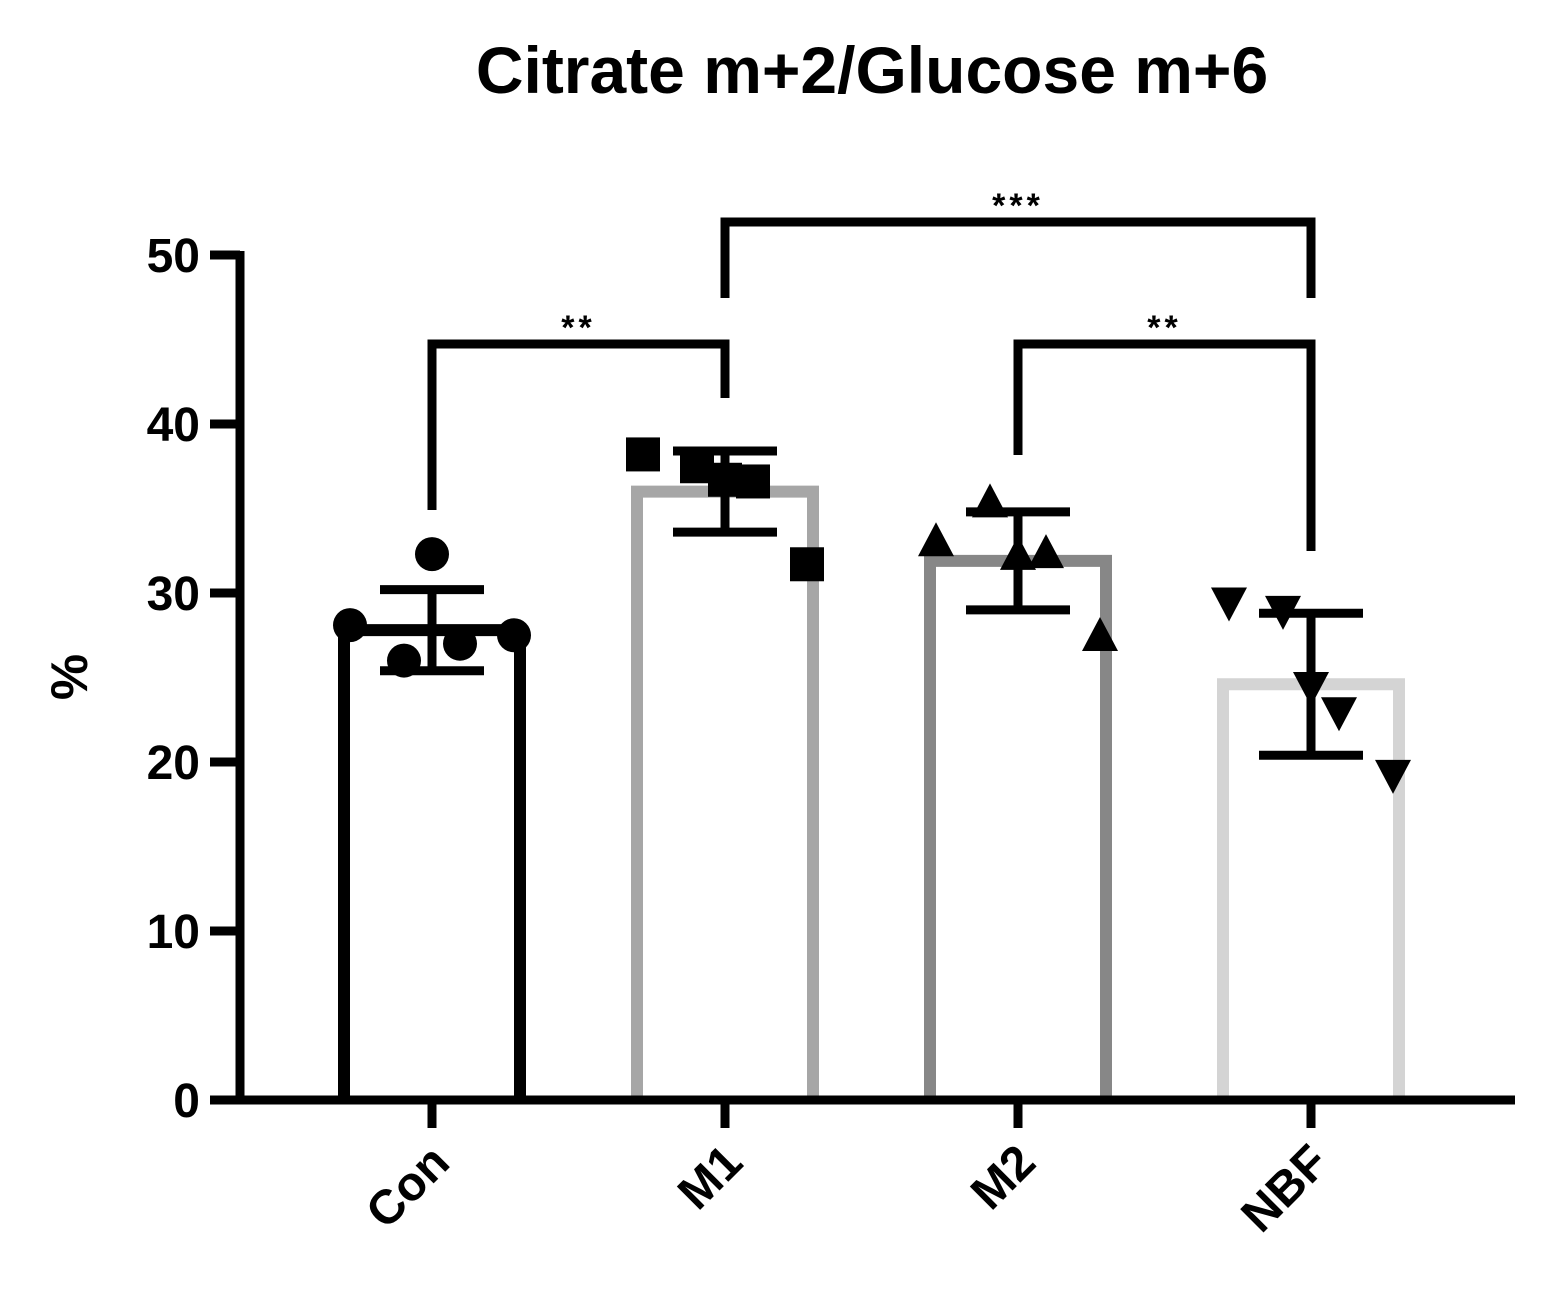 This screenshot has height=1296, width=1545. I want to click on y-tick-label: 0, so click(186, 1101).